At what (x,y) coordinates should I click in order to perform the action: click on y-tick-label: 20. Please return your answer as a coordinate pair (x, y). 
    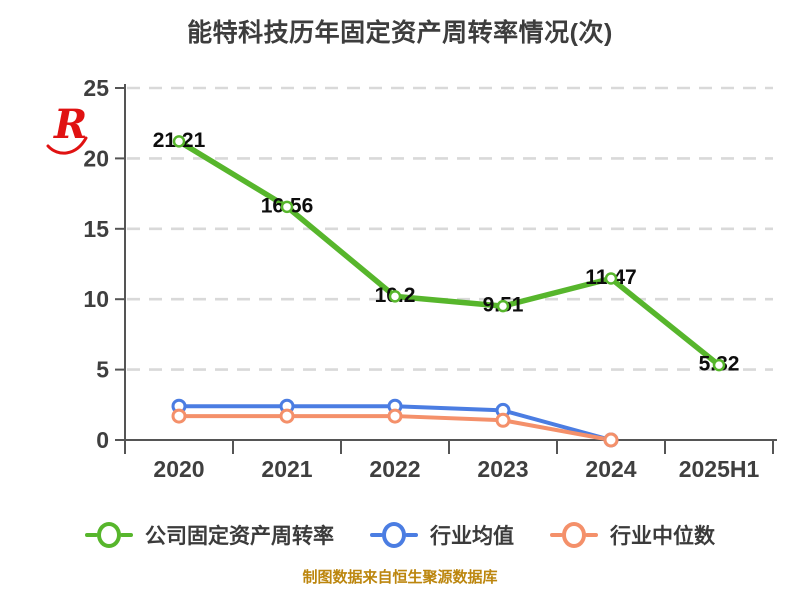
    Looking at the image, I should click on (96, 158).